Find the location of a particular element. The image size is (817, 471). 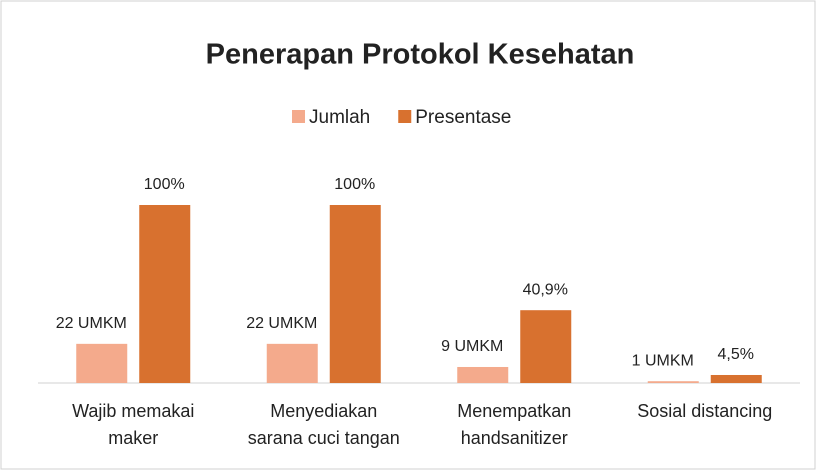

x-tick-label: Menyediakan sarana cuci tangan is located at coordinates (324, 424).